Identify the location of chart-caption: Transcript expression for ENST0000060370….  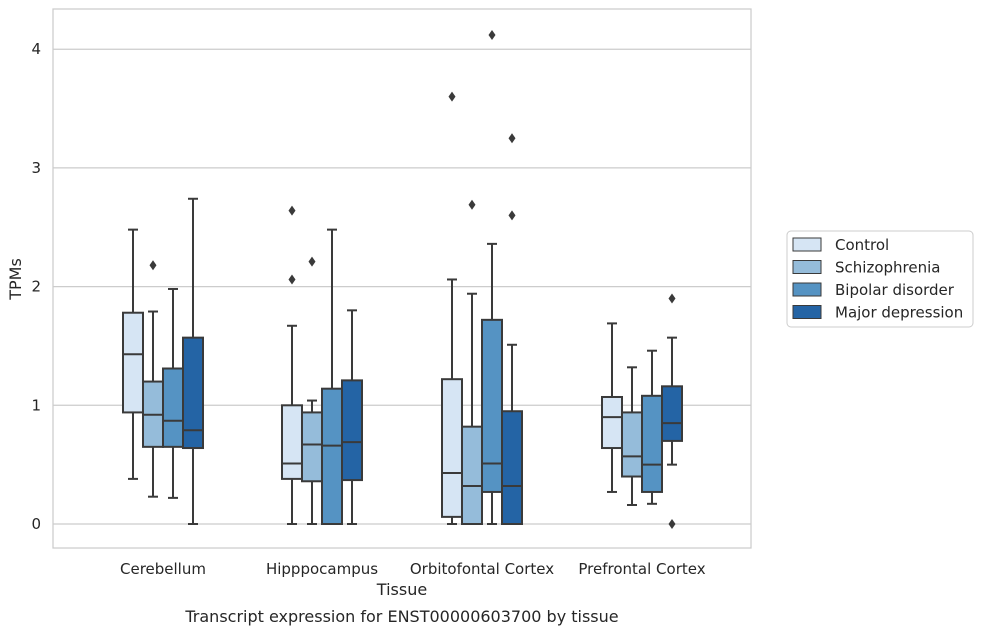
(401, 616).